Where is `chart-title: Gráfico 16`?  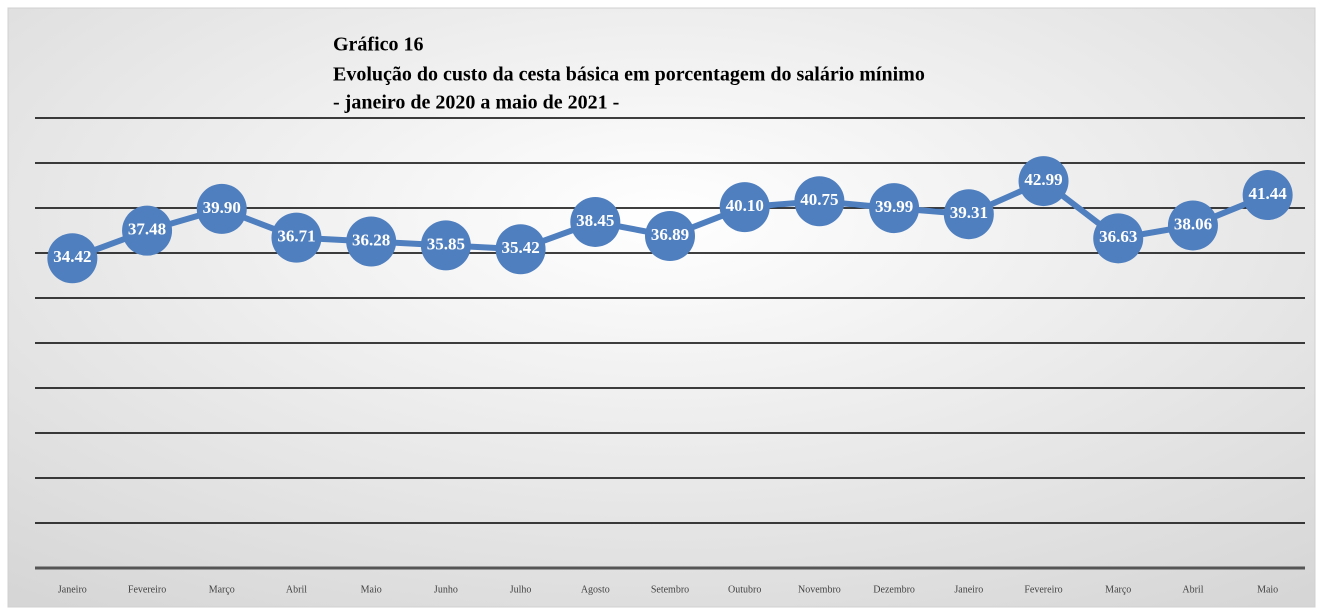
chart-title: Gráfico 16 is located at coordinates (378, 45).